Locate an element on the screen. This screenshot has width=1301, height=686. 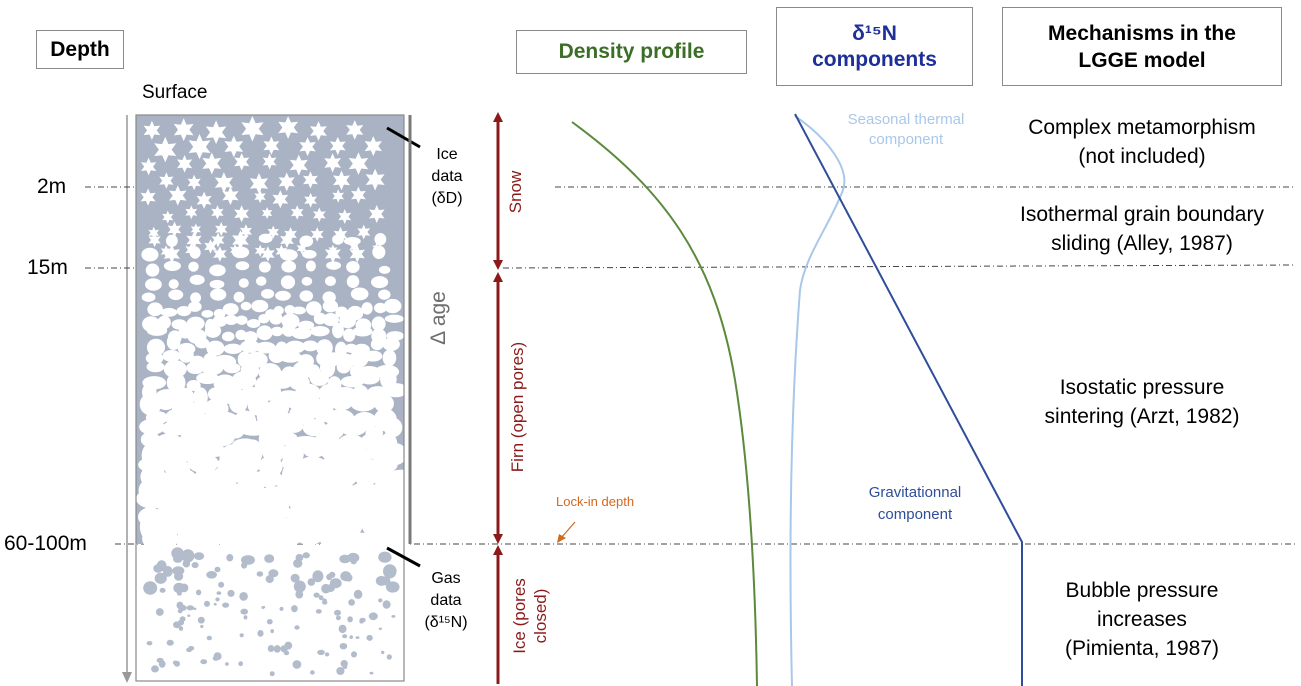
ice-zone-label: Ice (pores closed) is located at coordinates (531, 616).